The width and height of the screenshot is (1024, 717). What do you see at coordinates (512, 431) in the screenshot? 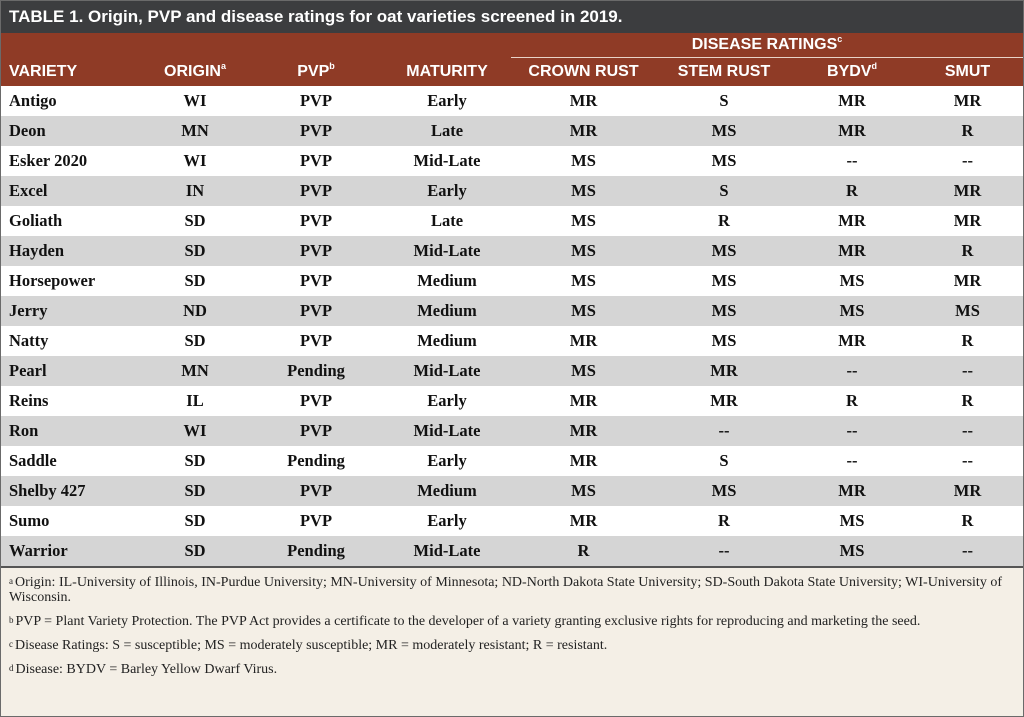
I see `table-row: Ron WI PVP Mid-Late MR -- -- --` at bounding box center [512, 431].